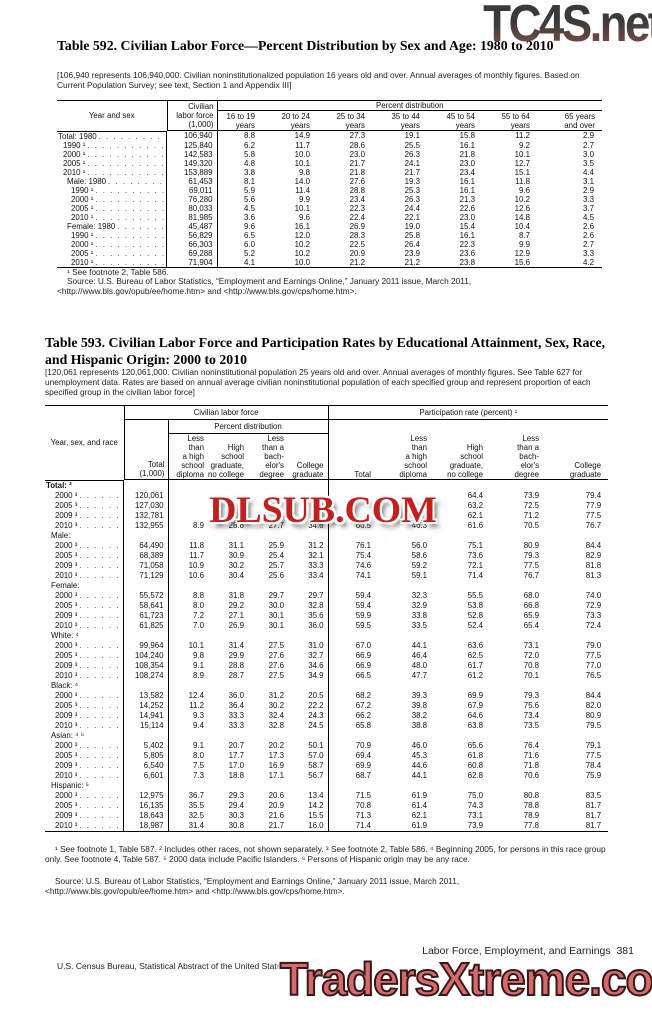  I want to click on cell: 62.1, so click(419, 815).